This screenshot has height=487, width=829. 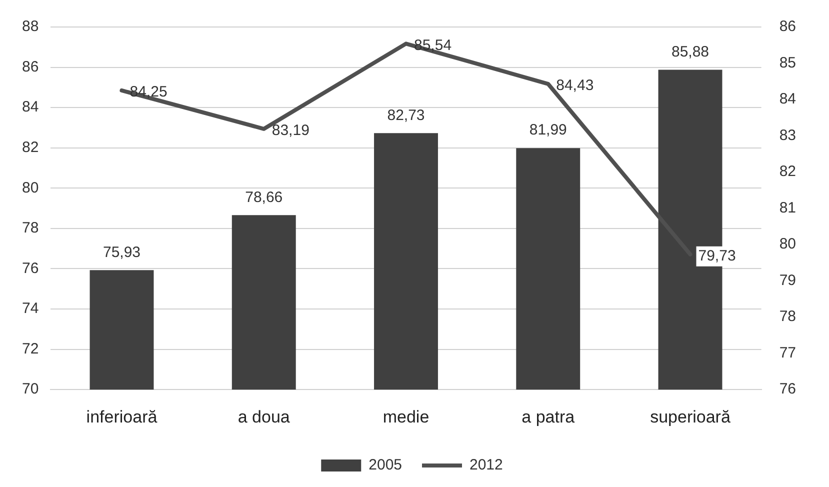 What do you see at coordinates (30, 389) in the screenshot?
I see `y-tick-label: 70` at bounding box center [30, 389].